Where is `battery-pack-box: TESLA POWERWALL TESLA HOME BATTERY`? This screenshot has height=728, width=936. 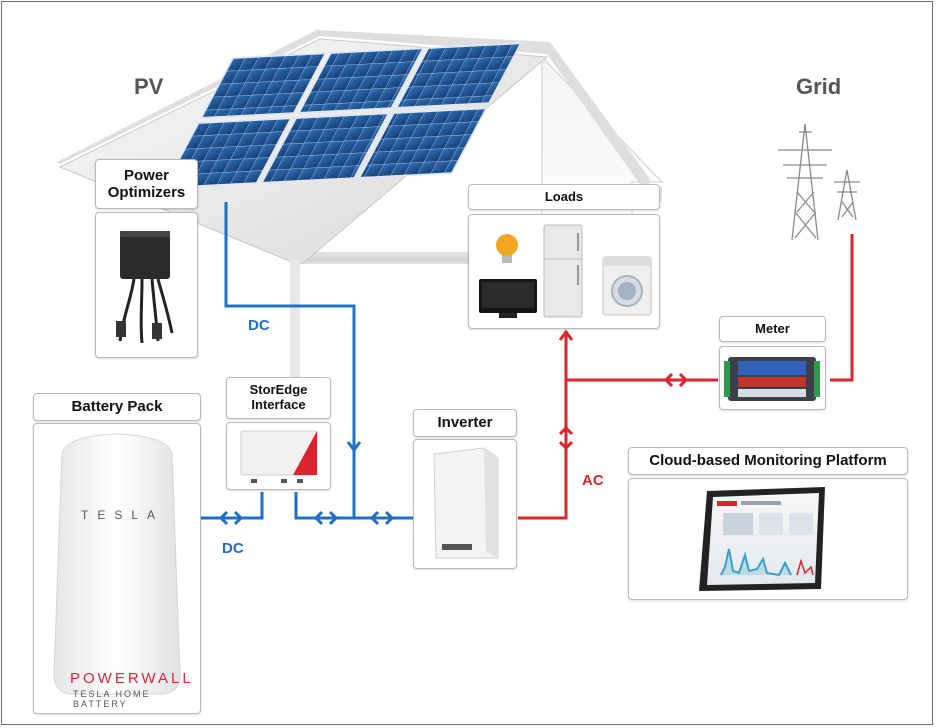 battery-pack-box: TESLA POWERWALL TESLA HOME BATTERY is located at coordinates (117, 568).